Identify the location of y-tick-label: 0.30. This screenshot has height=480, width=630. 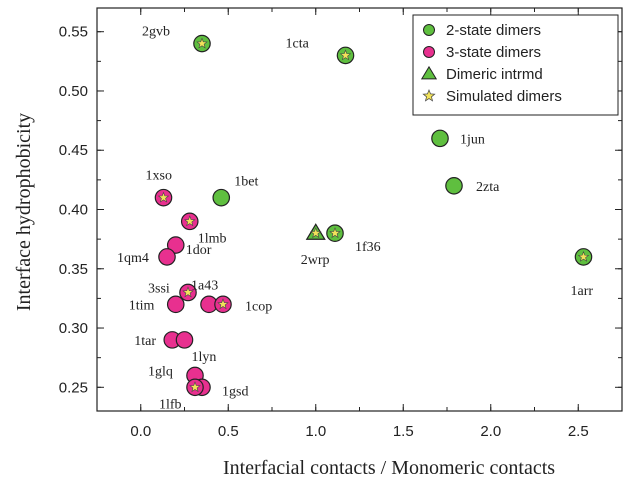
(73, 328).